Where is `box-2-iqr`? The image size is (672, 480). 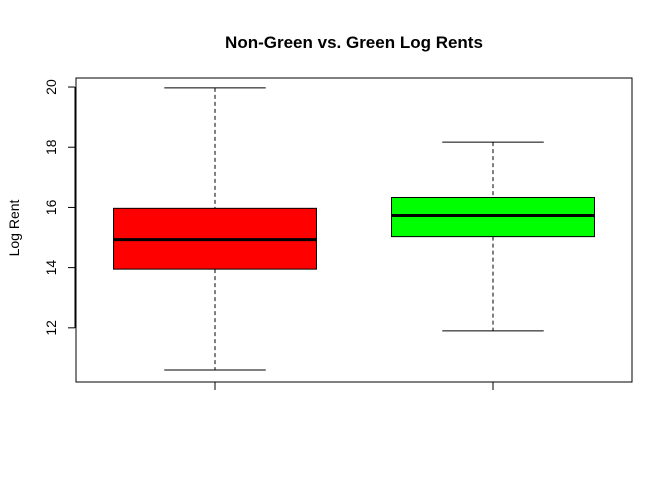 box-2-iqr is located at coordinates (493, 217).